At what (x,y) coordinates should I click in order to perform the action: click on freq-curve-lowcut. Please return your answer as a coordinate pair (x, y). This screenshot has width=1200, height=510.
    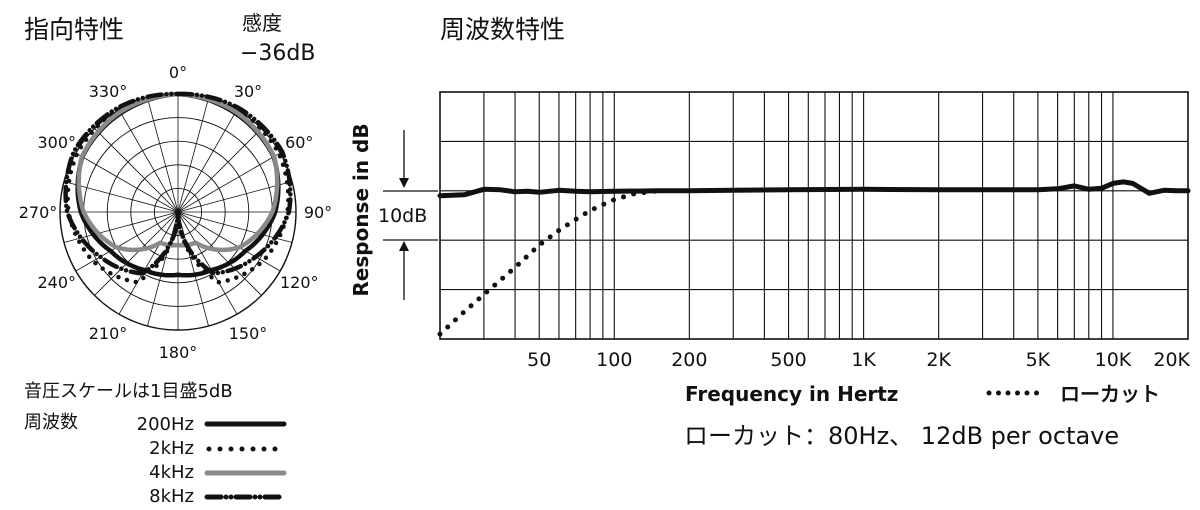
    Looking at the image, I should click on (549, 262).